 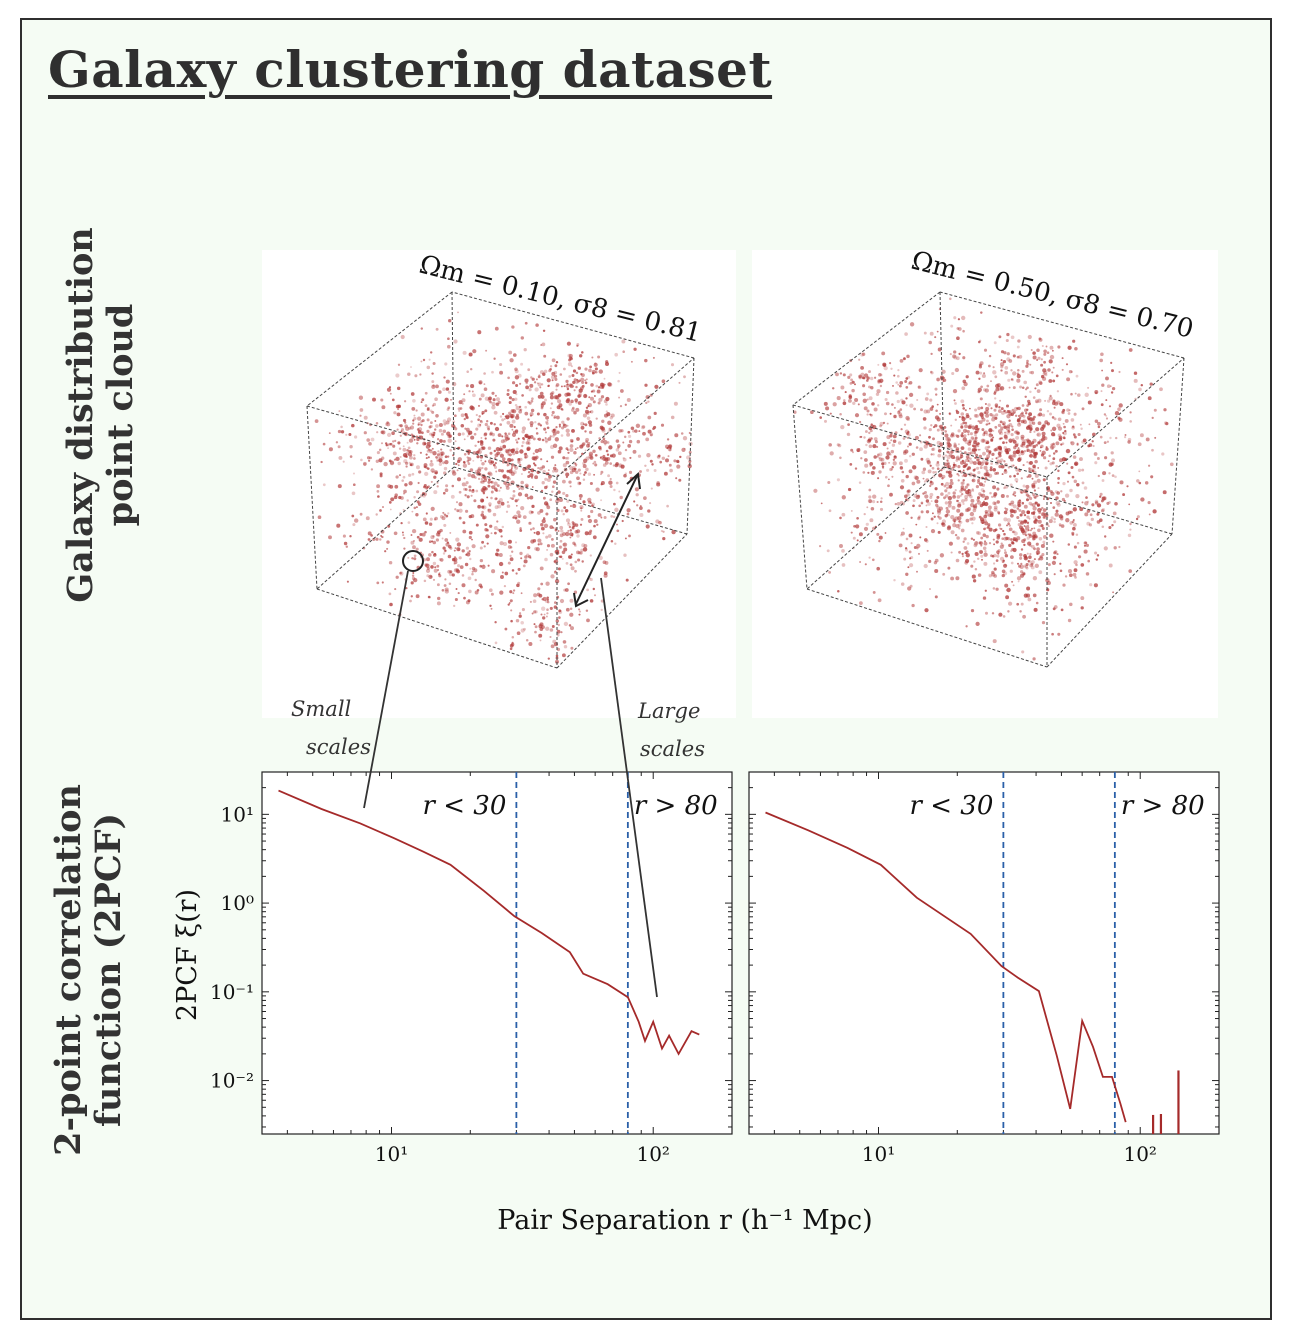 What do you see at coordinates (684, 1220) in the screenshot?
I see `x-axis-label: Pair Separation r (h⁻¹ Mpc)` at bounding box center [684, 1220].